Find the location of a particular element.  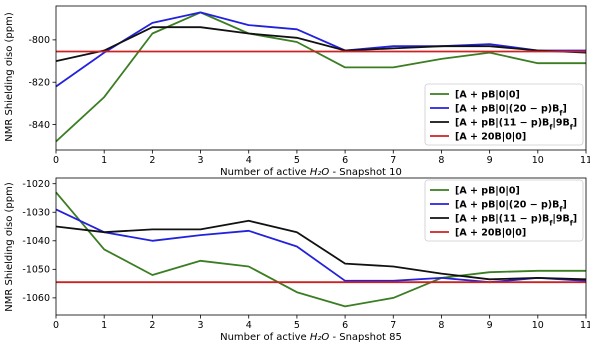

y-tick-label: -1060 is located at coordinates (36, 298).